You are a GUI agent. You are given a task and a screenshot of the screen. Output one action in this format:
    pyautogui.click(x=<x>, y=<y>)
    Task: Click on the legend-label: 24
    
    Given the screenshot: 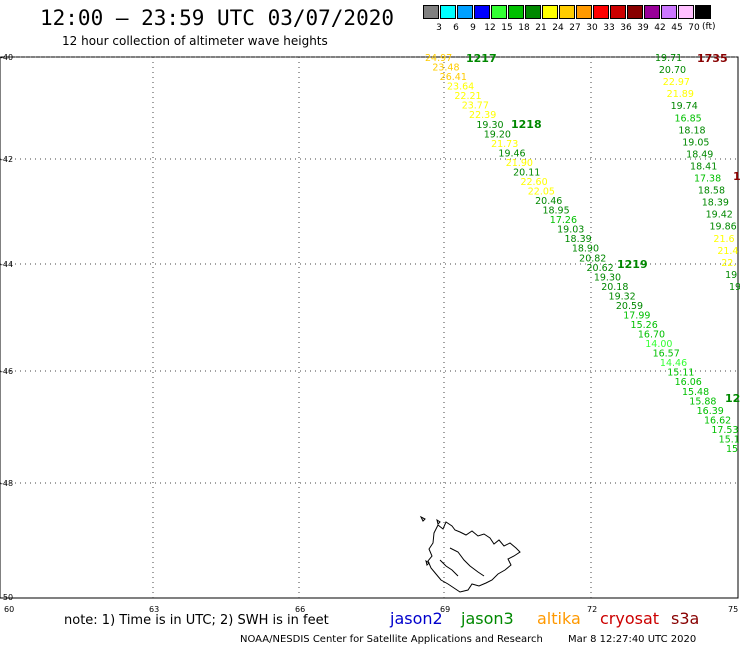 What is the action you would take?
    pyautogui.click(x=558, y=28)
    